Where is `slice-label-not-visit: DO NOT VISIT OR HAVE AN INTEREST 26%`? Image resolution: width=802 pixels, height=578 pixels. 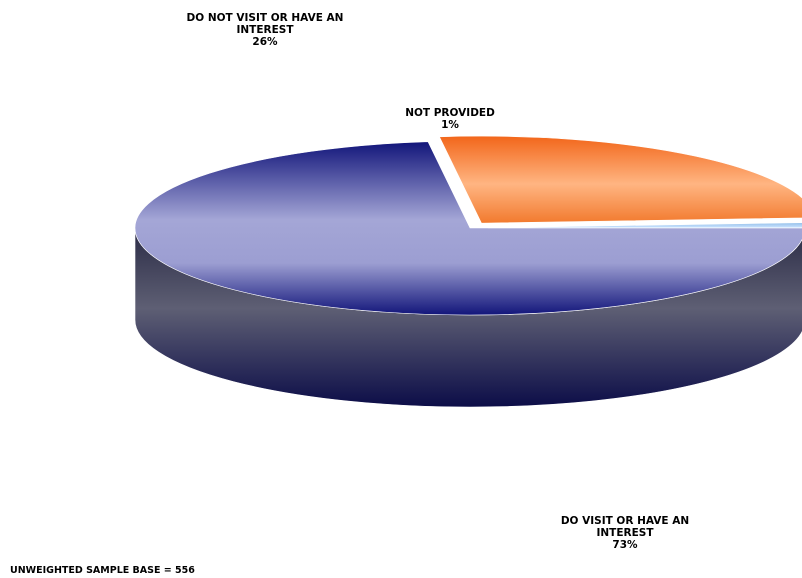 slice-label-not-visit: DO NOT VISIT OR HAVE AN INTEREST 26% is located at coordinates (265, 30).